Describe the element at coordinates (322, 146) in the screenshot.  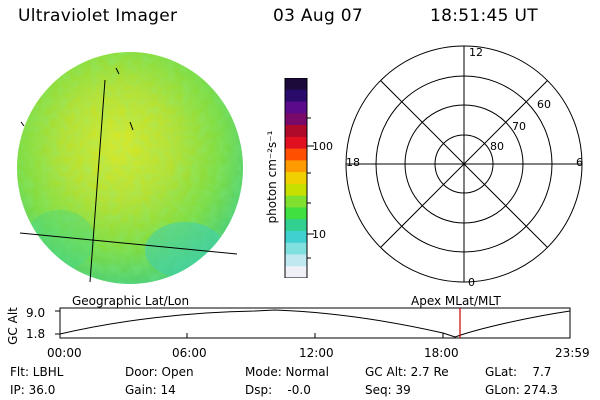
I see `colorbar-tick-100: 100` at that location.